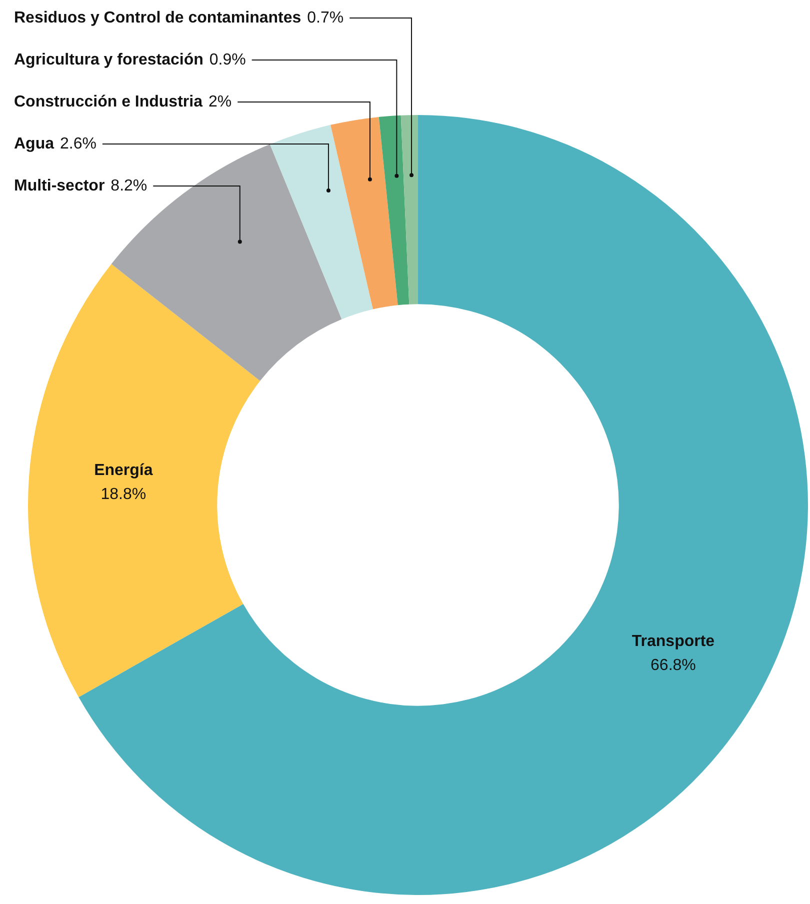 The height and width of the screenshot is (904, 810). What do you see at coordinates (673, 665) in the screenshot?
I see `data-label: 66.8%` at bounding box center [673, 665].